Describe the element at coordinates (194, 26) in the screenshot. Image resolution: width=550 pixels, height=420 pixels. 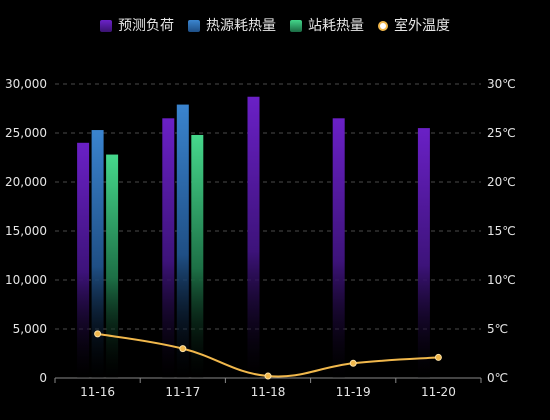
I see `legend-swatch-heat-source` at that location.